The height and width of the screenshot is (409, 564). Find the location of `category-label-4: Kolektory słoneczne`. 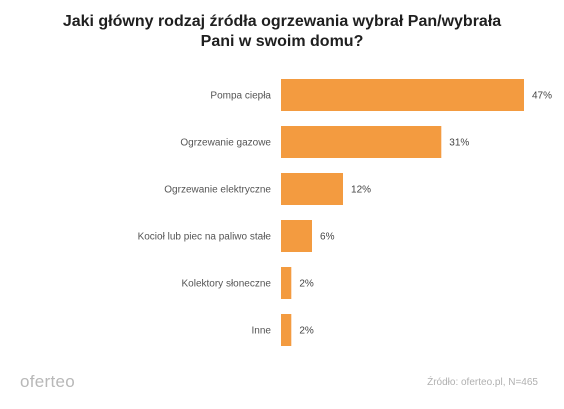

category-label-4: Kolektory słoneczne is located at coordinates (227, 284).